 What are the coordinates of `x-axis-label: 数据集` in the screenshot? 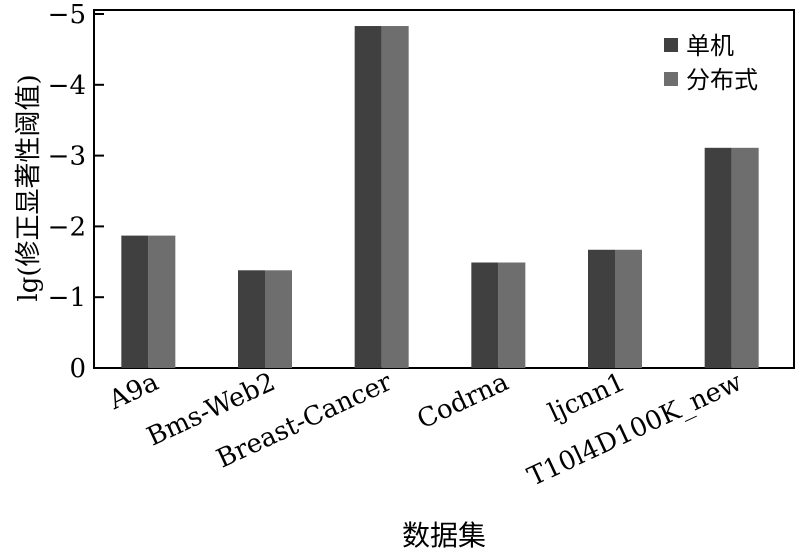 It's located at (444, 535).